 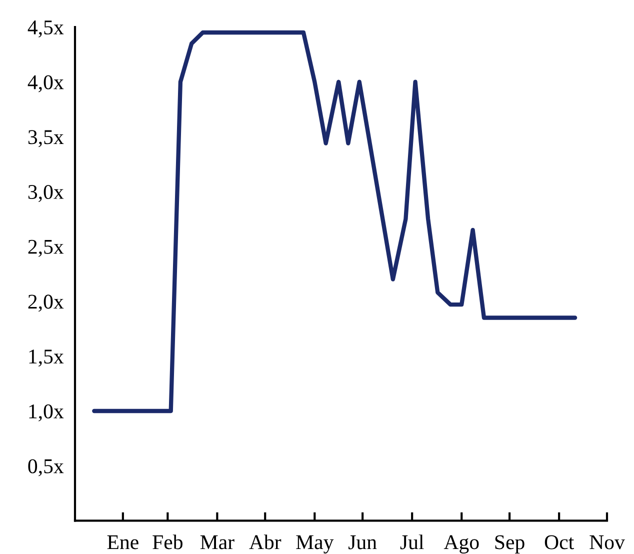 I want to click on x-tick-label: May, so click(x=315, y=544).